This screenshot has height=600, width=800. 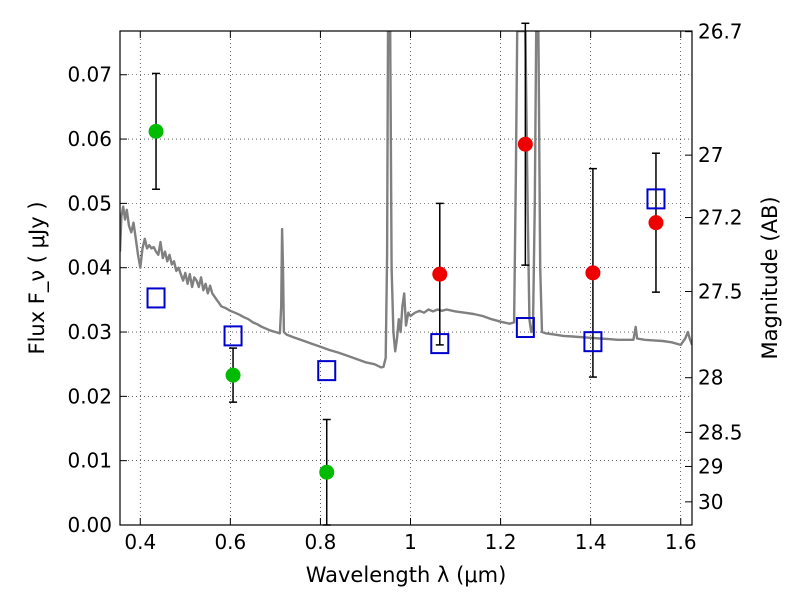 What do you see at coordinates (720, 218) in the screenshot?
I see `right-tick-label: 27.2` at bounding box center [720, 218].